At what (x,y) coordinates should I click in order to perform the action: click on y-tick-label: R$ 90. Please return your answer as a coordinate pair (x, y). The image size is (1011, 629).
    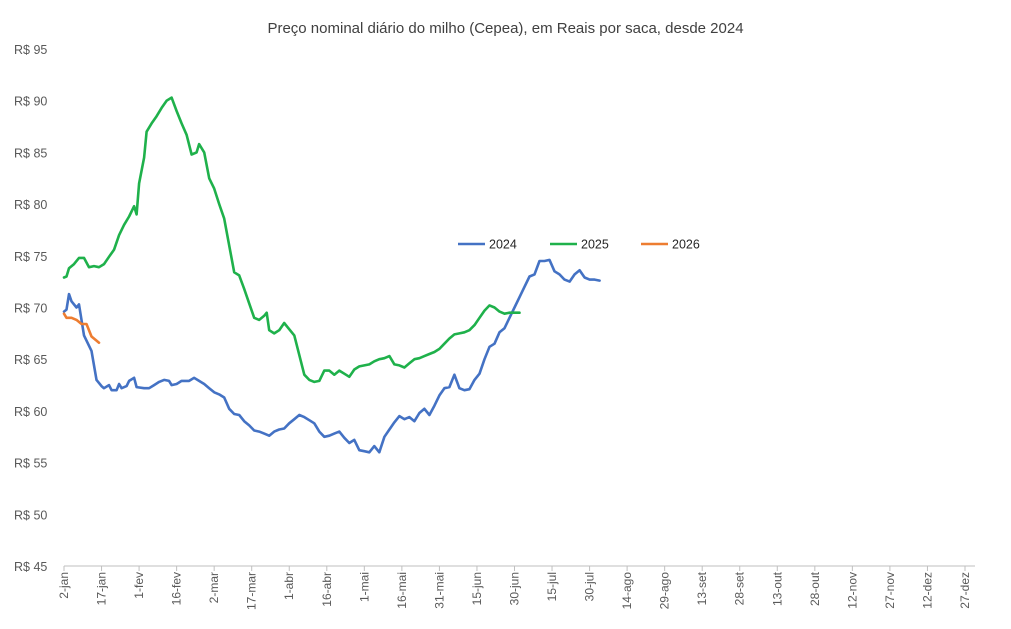
    Looking at the image, I should click on (30, 102).